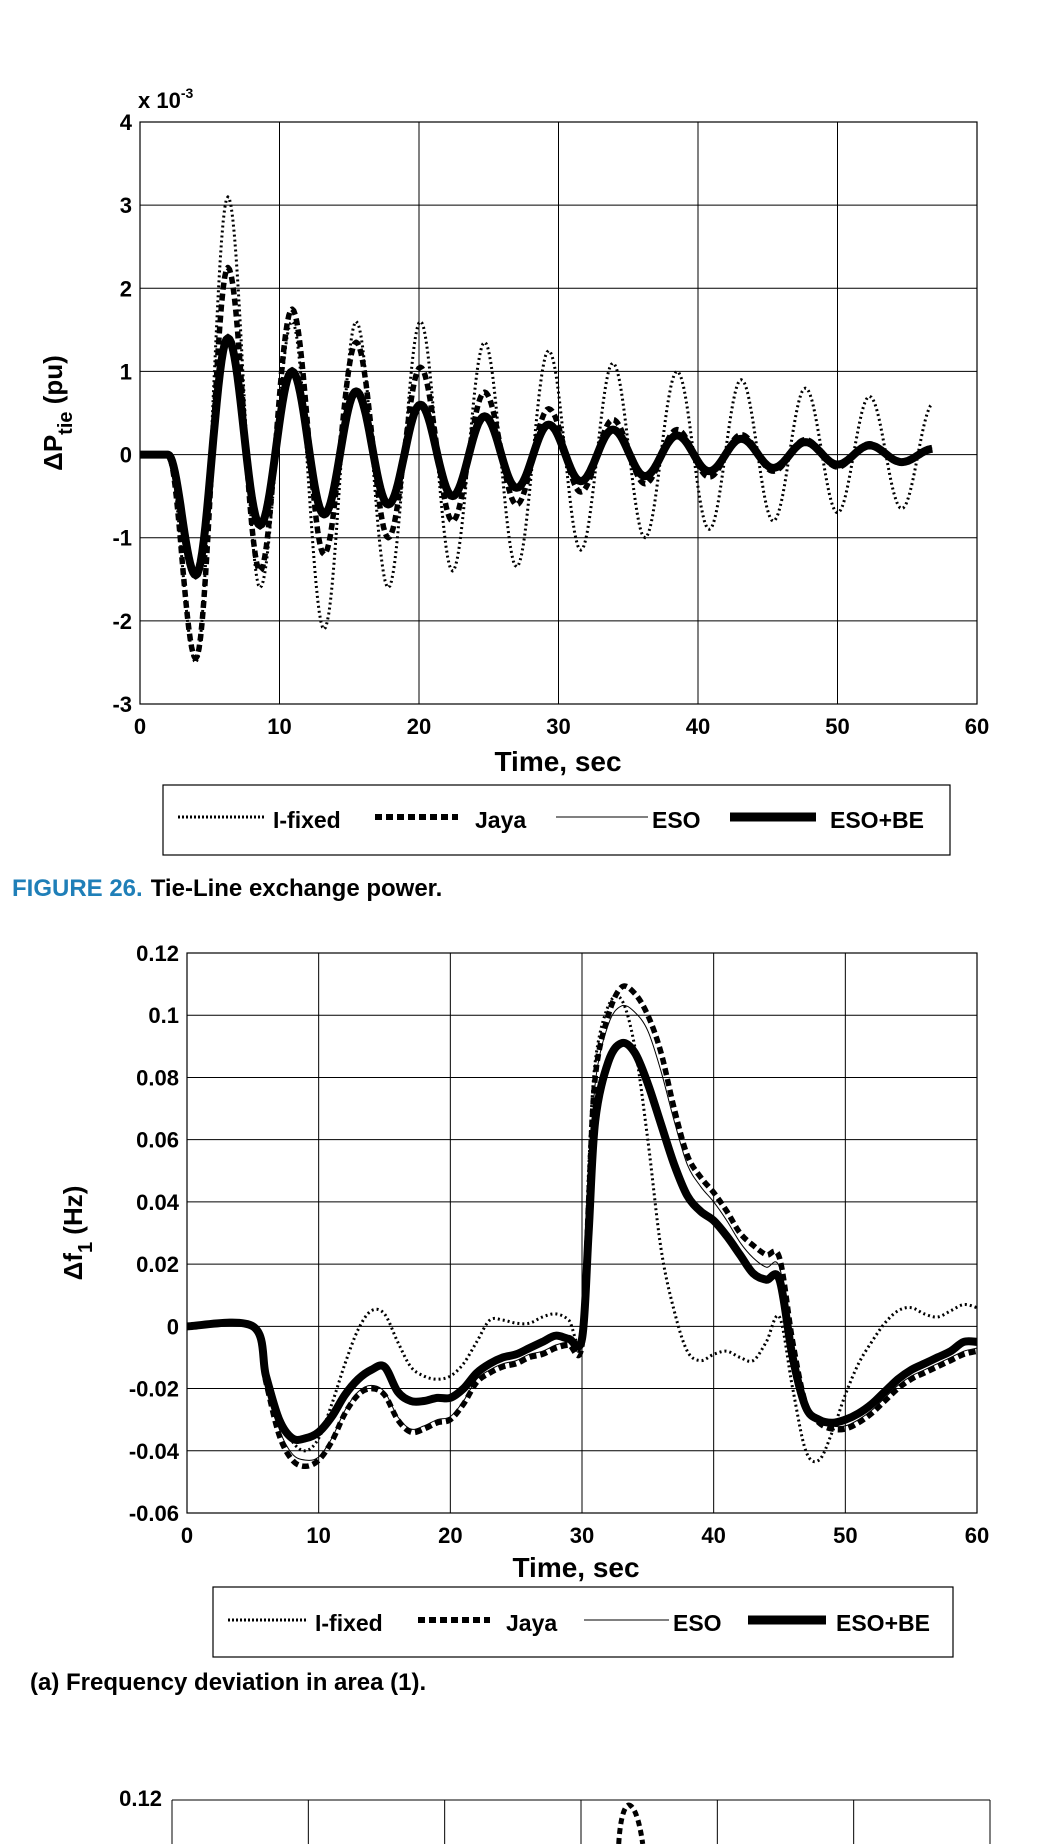  I want to click on figure-26-caption: FIGURE 26. Tie-Line exchange power., so click(227, 888).